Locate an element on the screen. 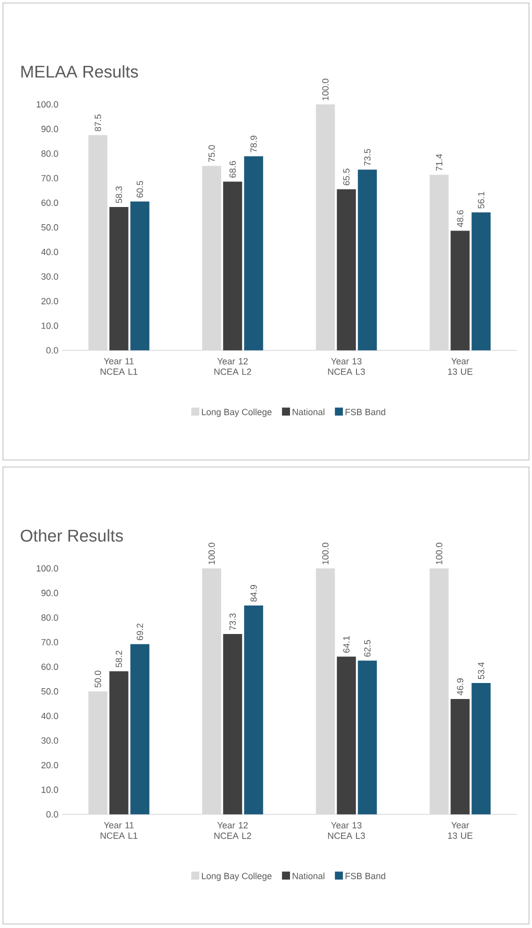 The image size is (532, 928). data-label: 56.1 is located at coordinates (481, 200).